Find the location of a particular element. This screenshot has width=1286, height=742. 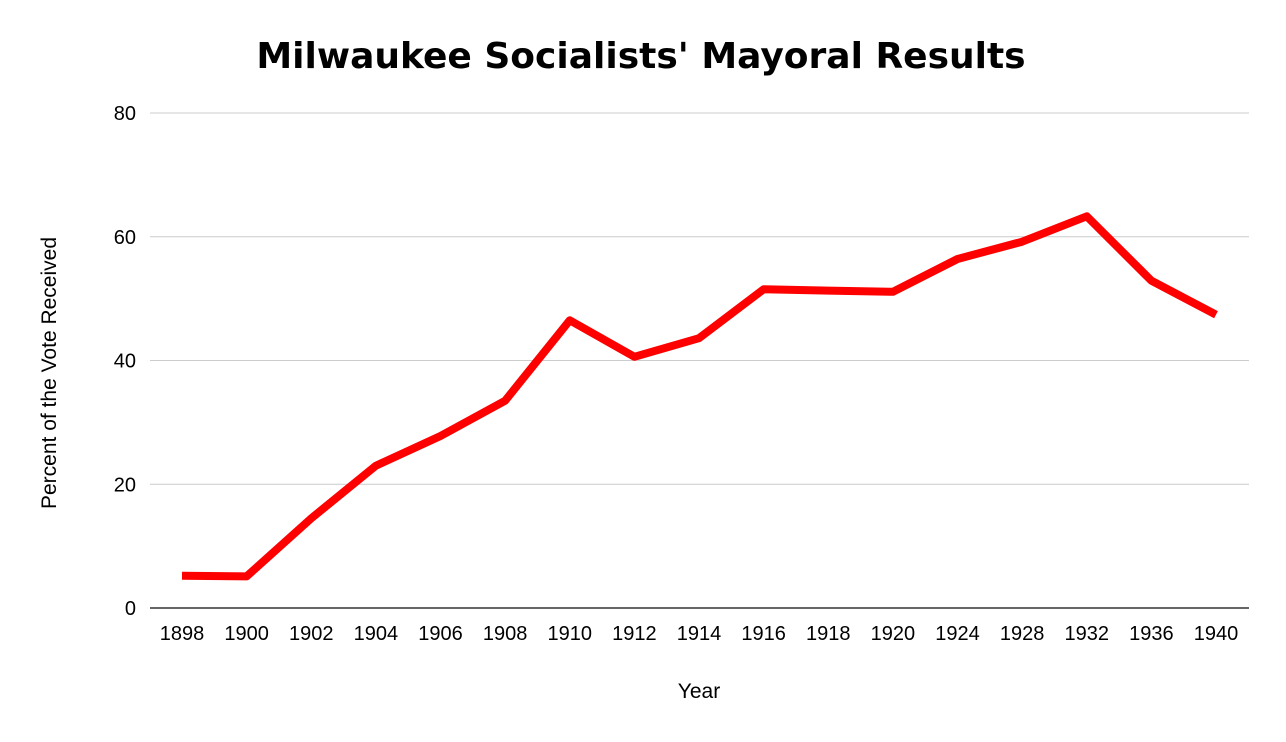

y-tick-label: 80 is located at coordinates (125, 114).